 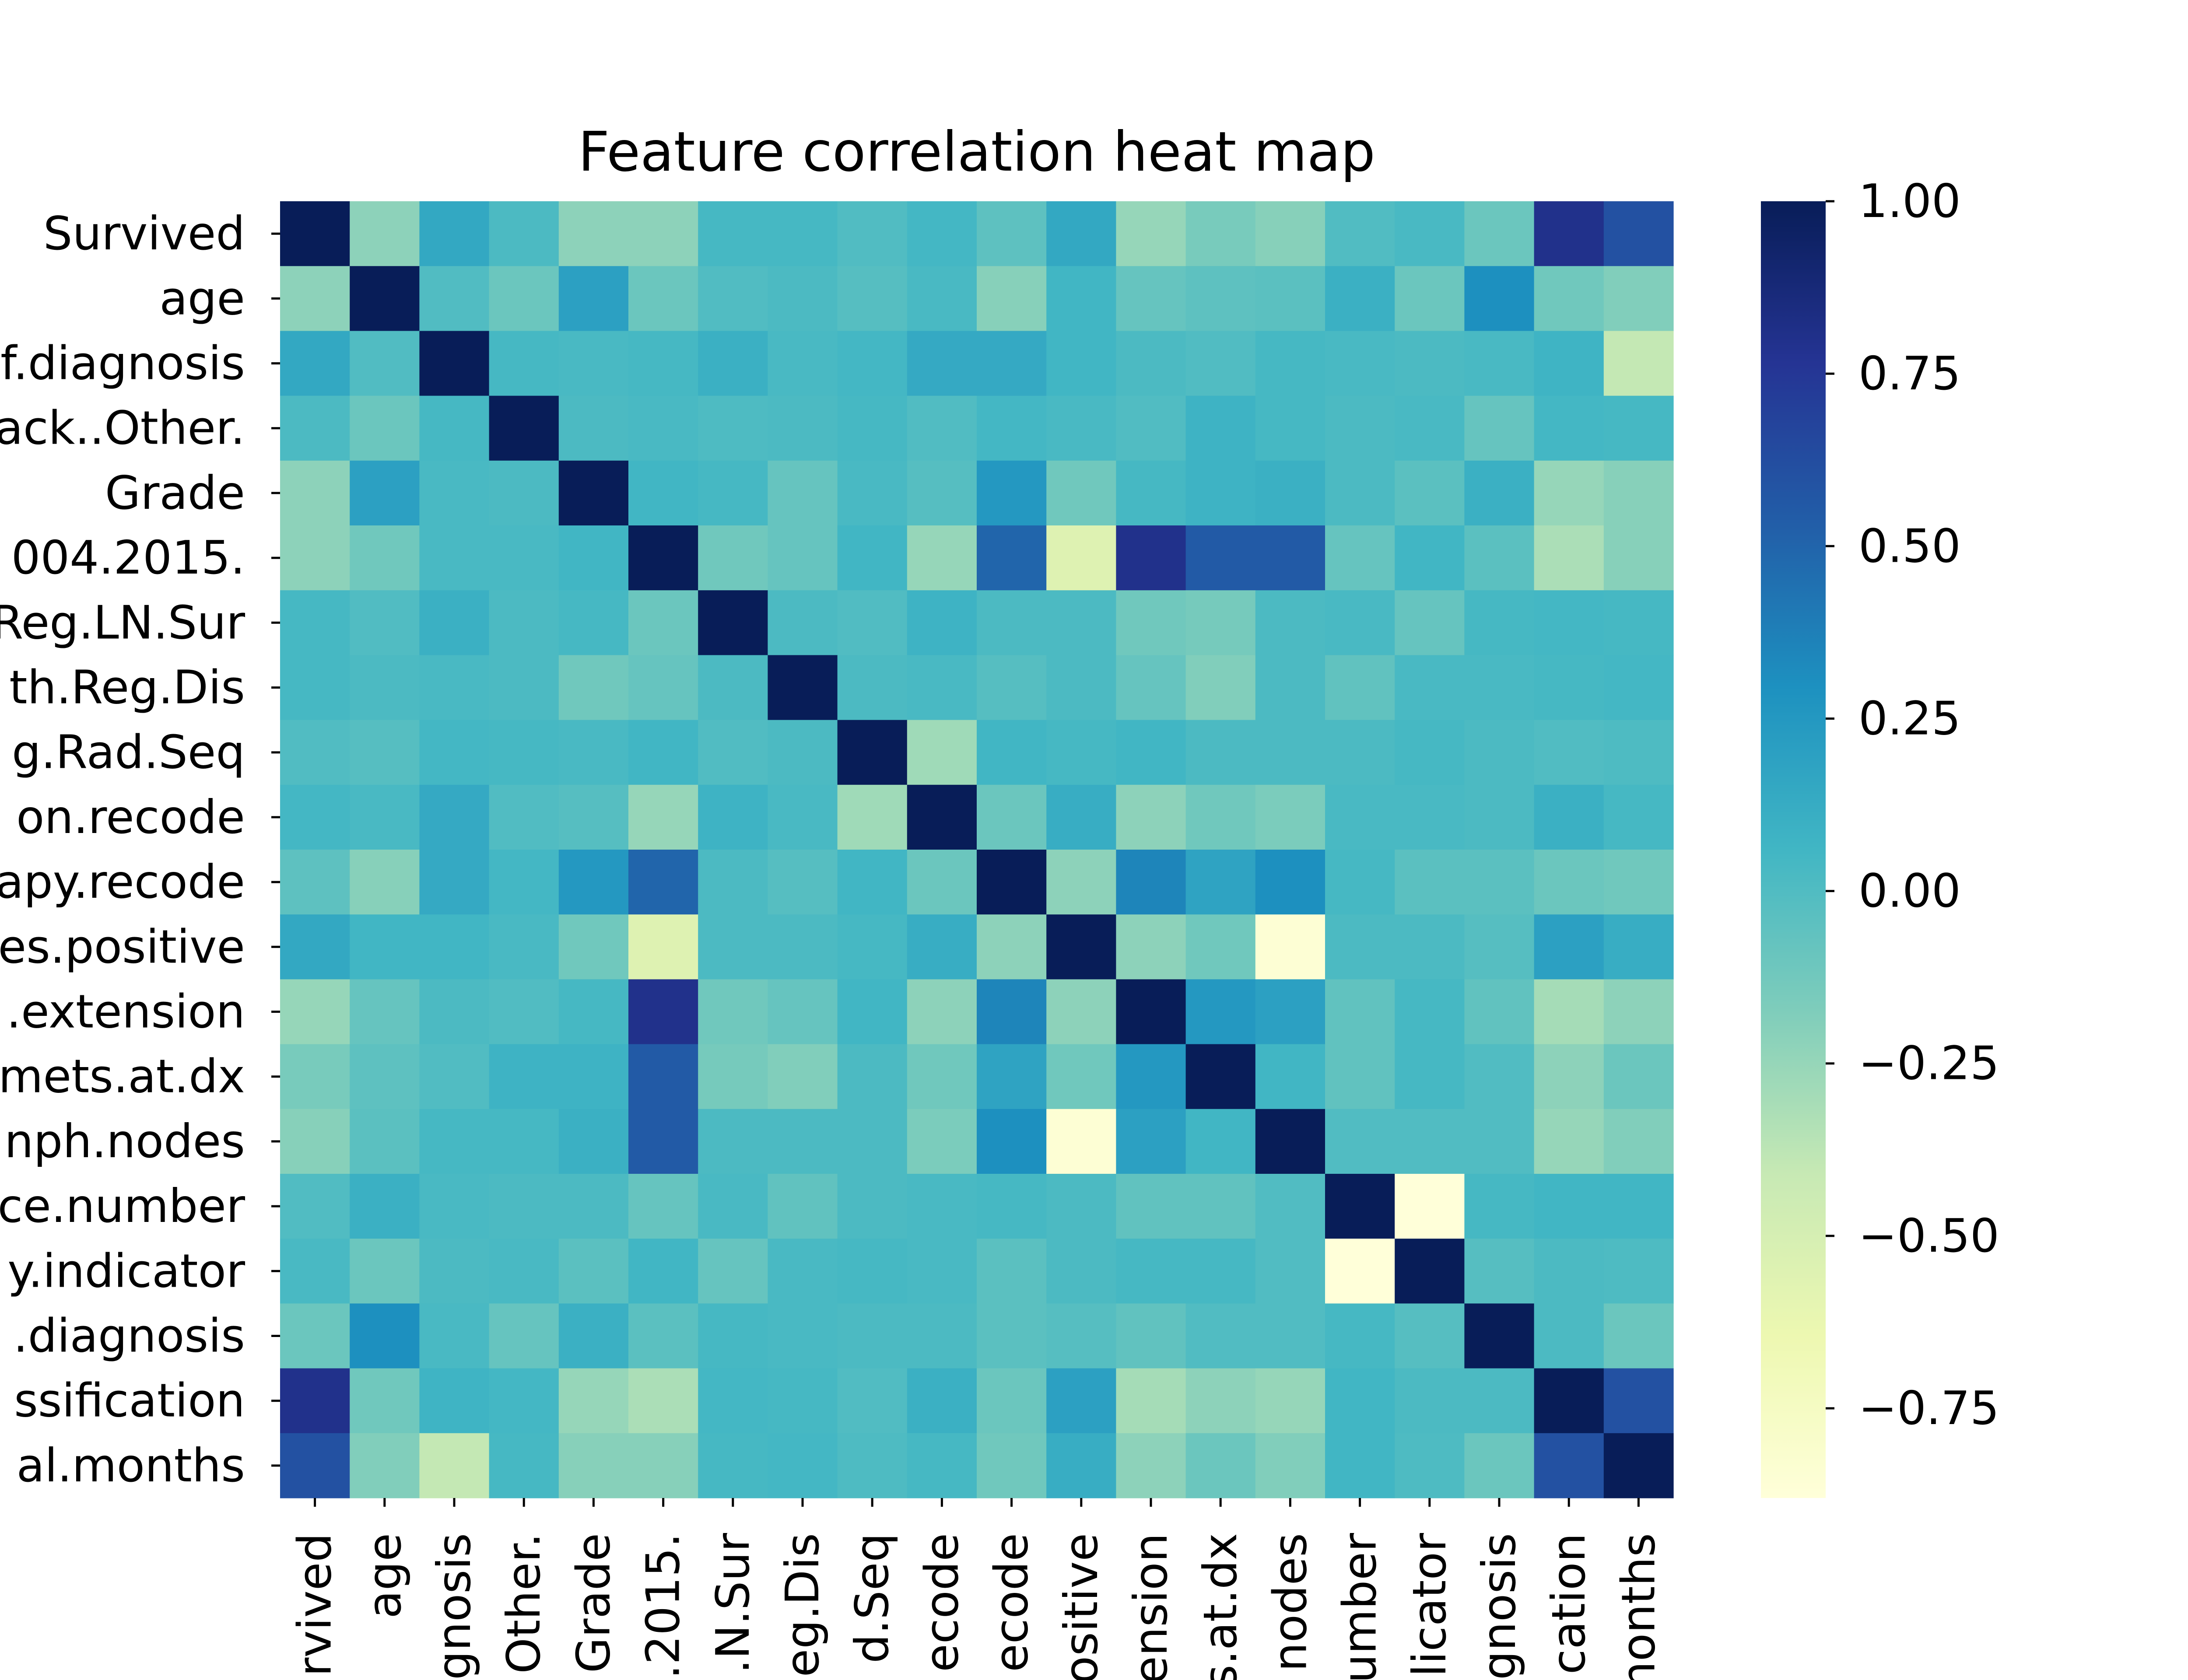 What do you see at coordinates (1290, 1602) in the screenshot?
I see `column-label: nodes` at bounding box center [1290, 1602].